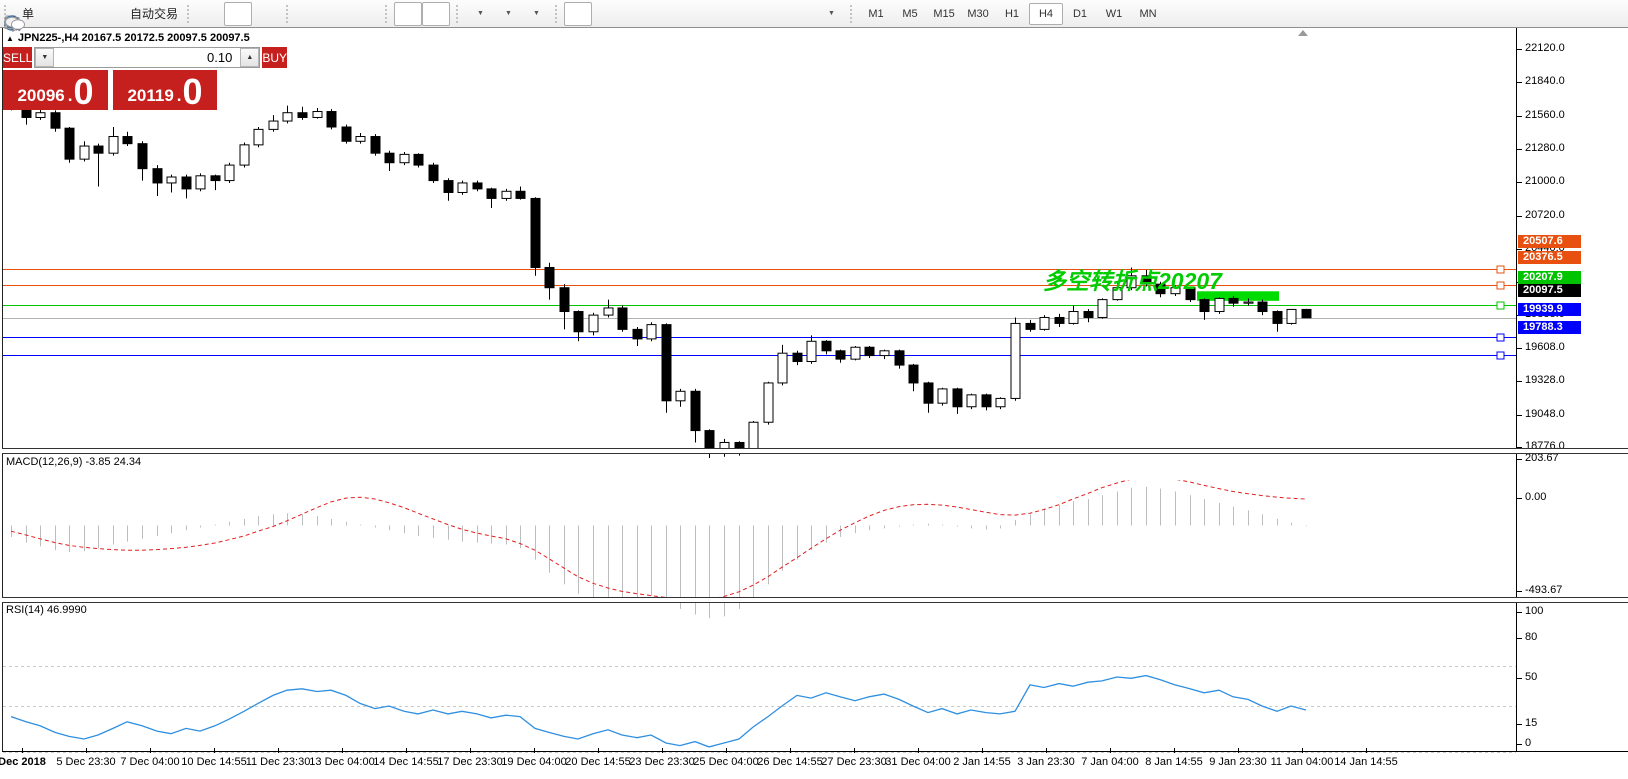  What do you see at coordinates (854, 762) in the screenshot?
I see `time-tick-label: 27 Dec 23:30` at bounding box center [854, 762].